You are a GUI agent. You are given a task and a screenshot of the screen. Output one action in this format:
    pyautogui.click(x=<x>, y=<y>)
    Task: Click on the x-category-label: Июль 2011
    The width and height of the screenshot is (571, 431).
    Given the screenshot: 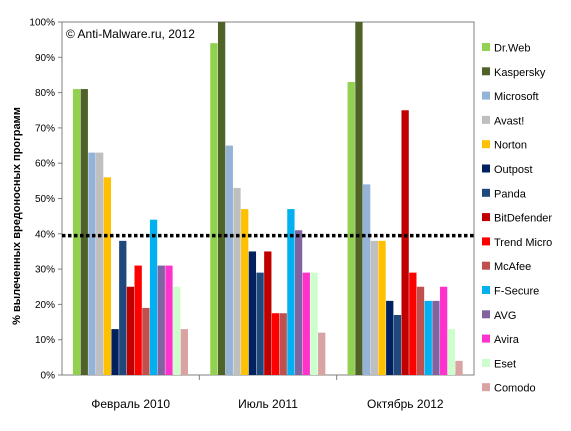 What is the action you would take?
    pyautogui.click(x=268, y=404)
    